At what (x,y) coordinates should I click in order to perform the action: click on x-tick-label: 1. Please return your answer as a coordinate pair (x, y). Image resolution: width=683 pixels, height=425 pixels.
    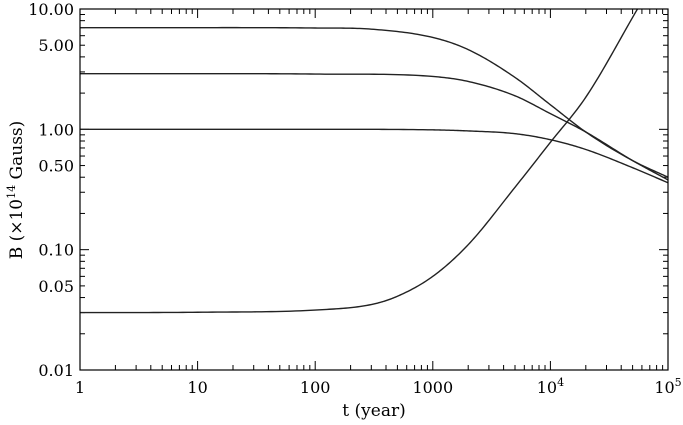
    Looking at the image, I should click on (80, 387).